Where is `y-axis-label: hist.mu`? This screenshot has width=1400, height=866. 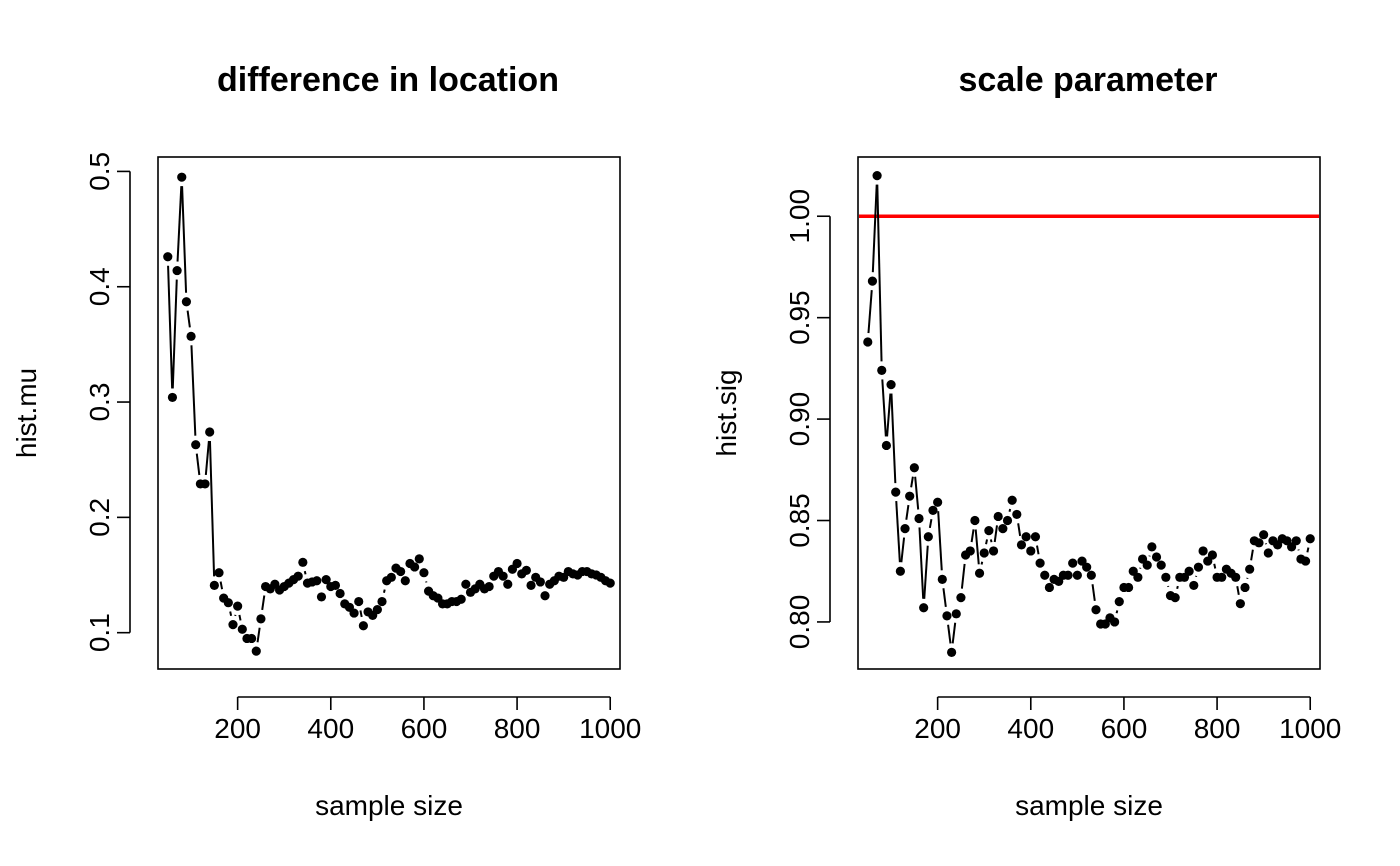 y-axis-label: hist.mu is located at coordinates (26, 413).